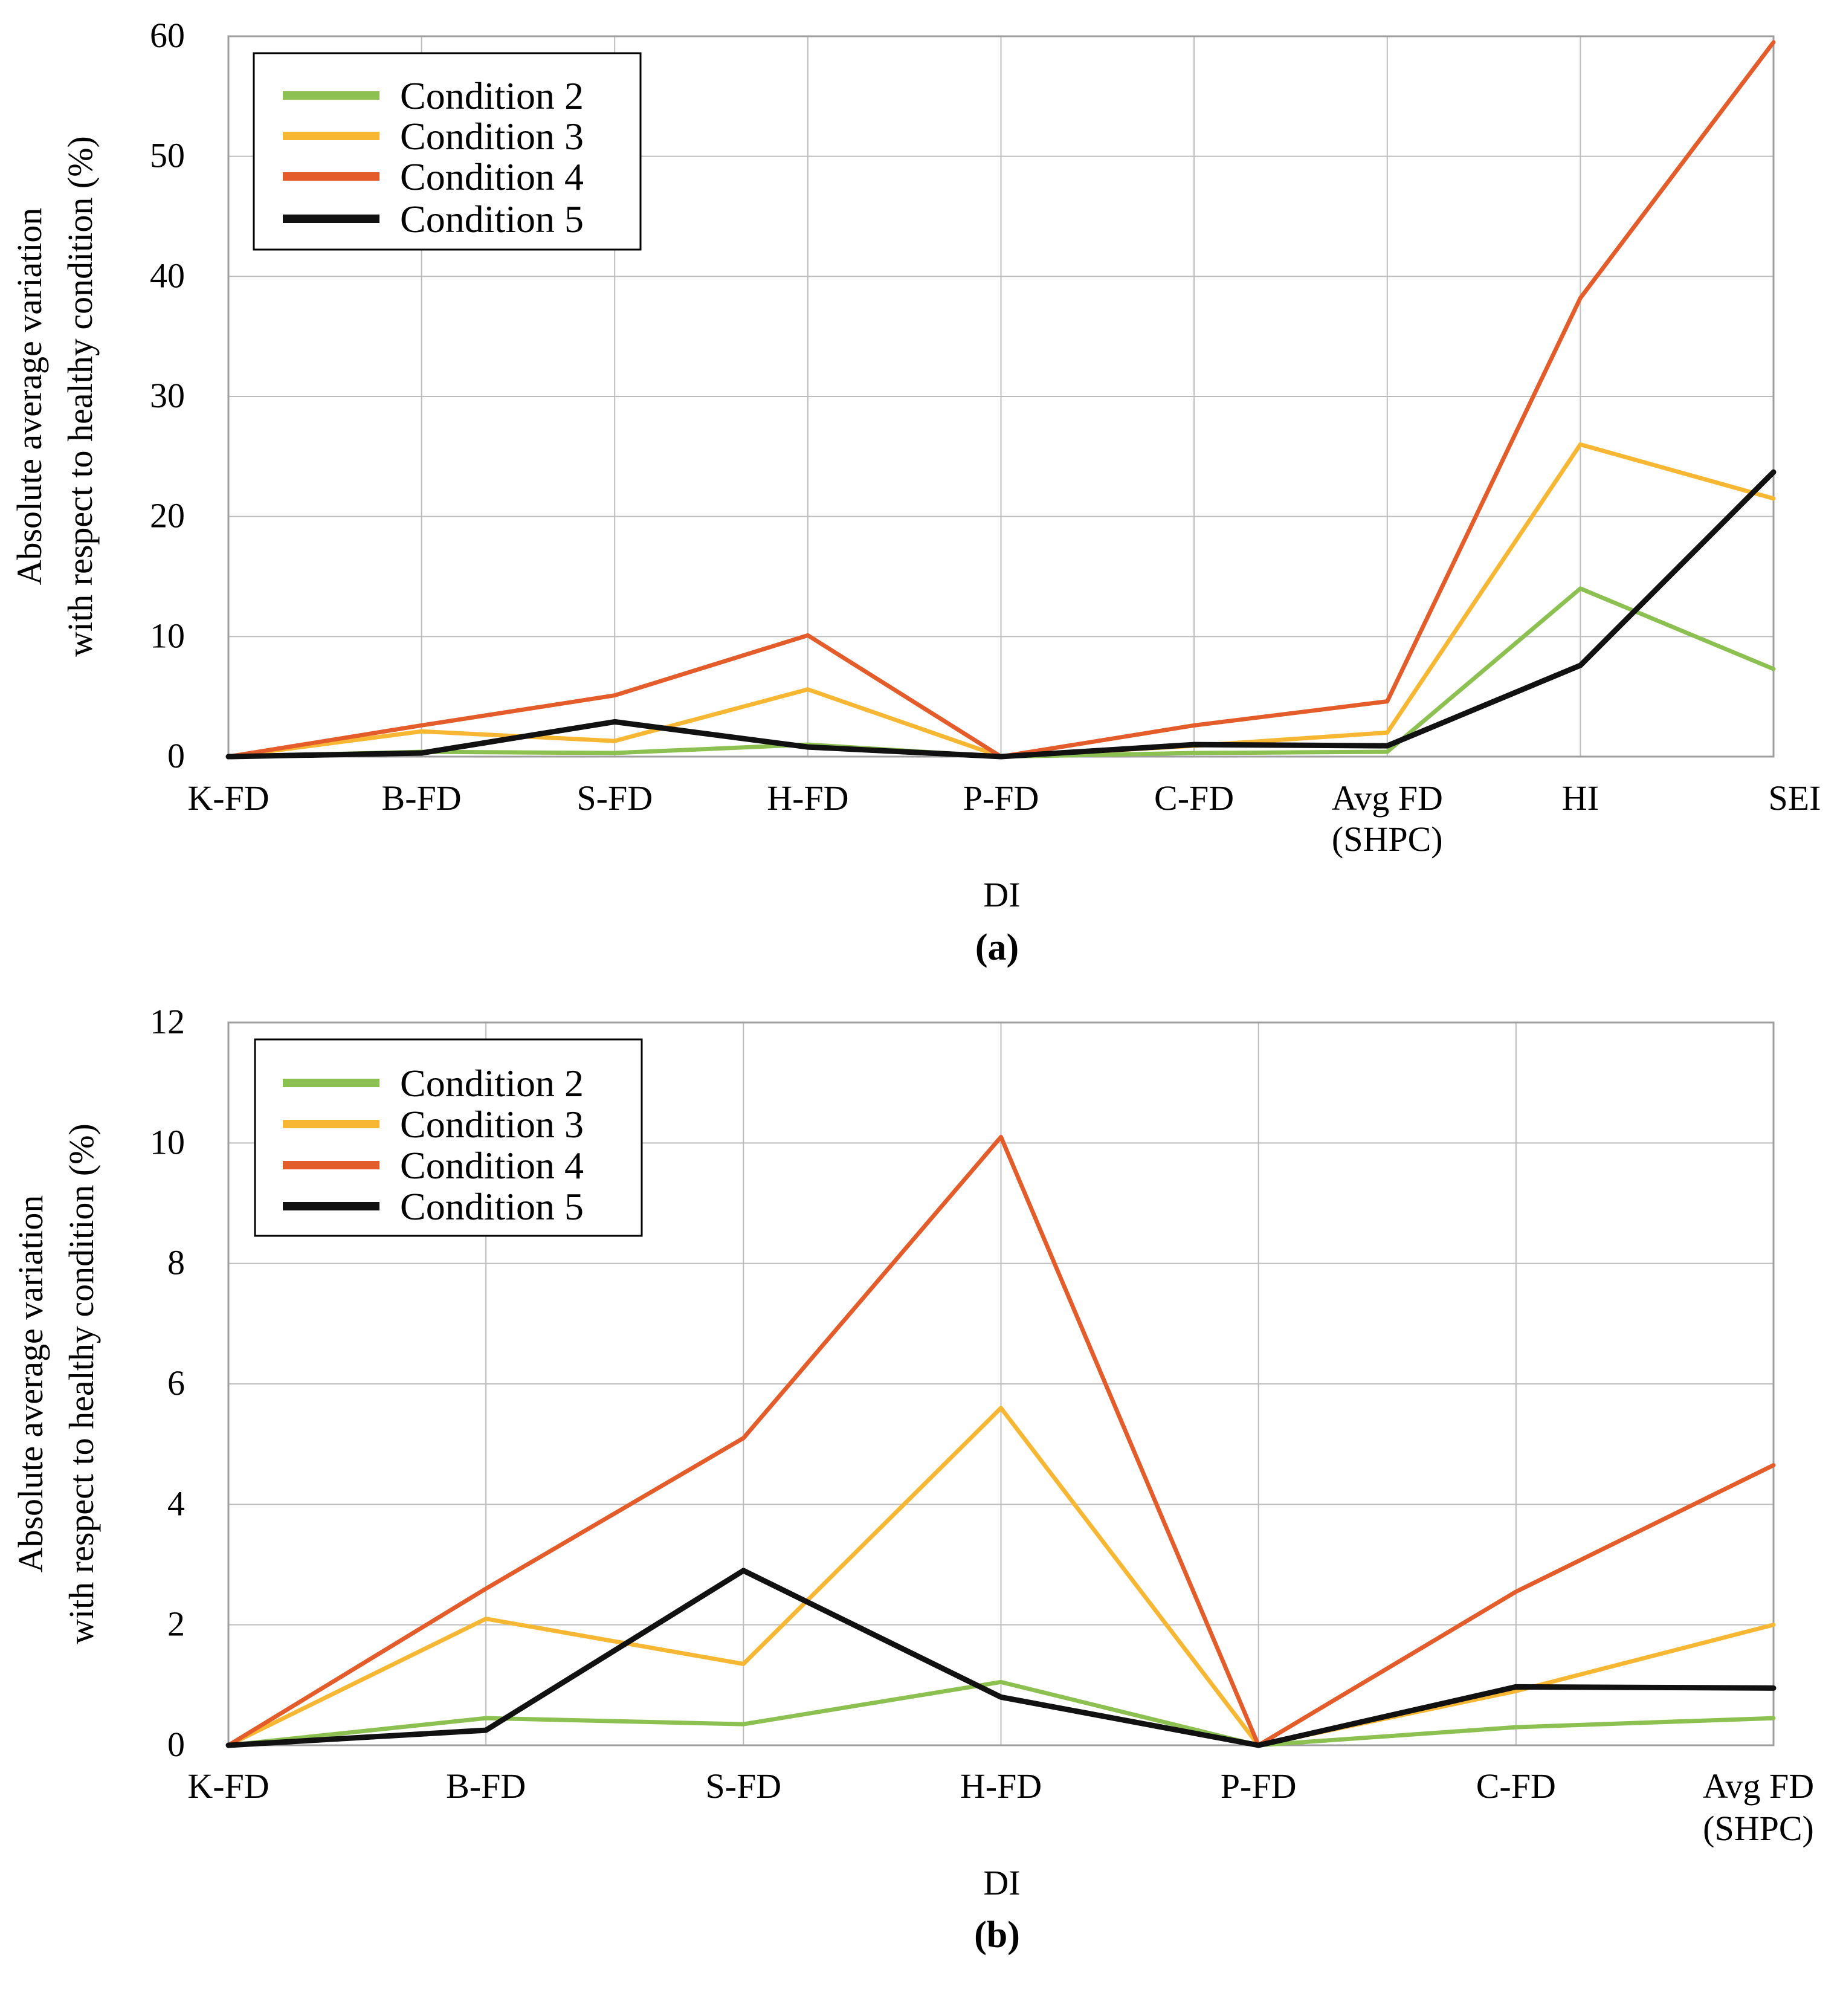 This screenshot has width=1843, height=2016. I want to click on panel-a-y-tick-label: 50, so click(167, 155).